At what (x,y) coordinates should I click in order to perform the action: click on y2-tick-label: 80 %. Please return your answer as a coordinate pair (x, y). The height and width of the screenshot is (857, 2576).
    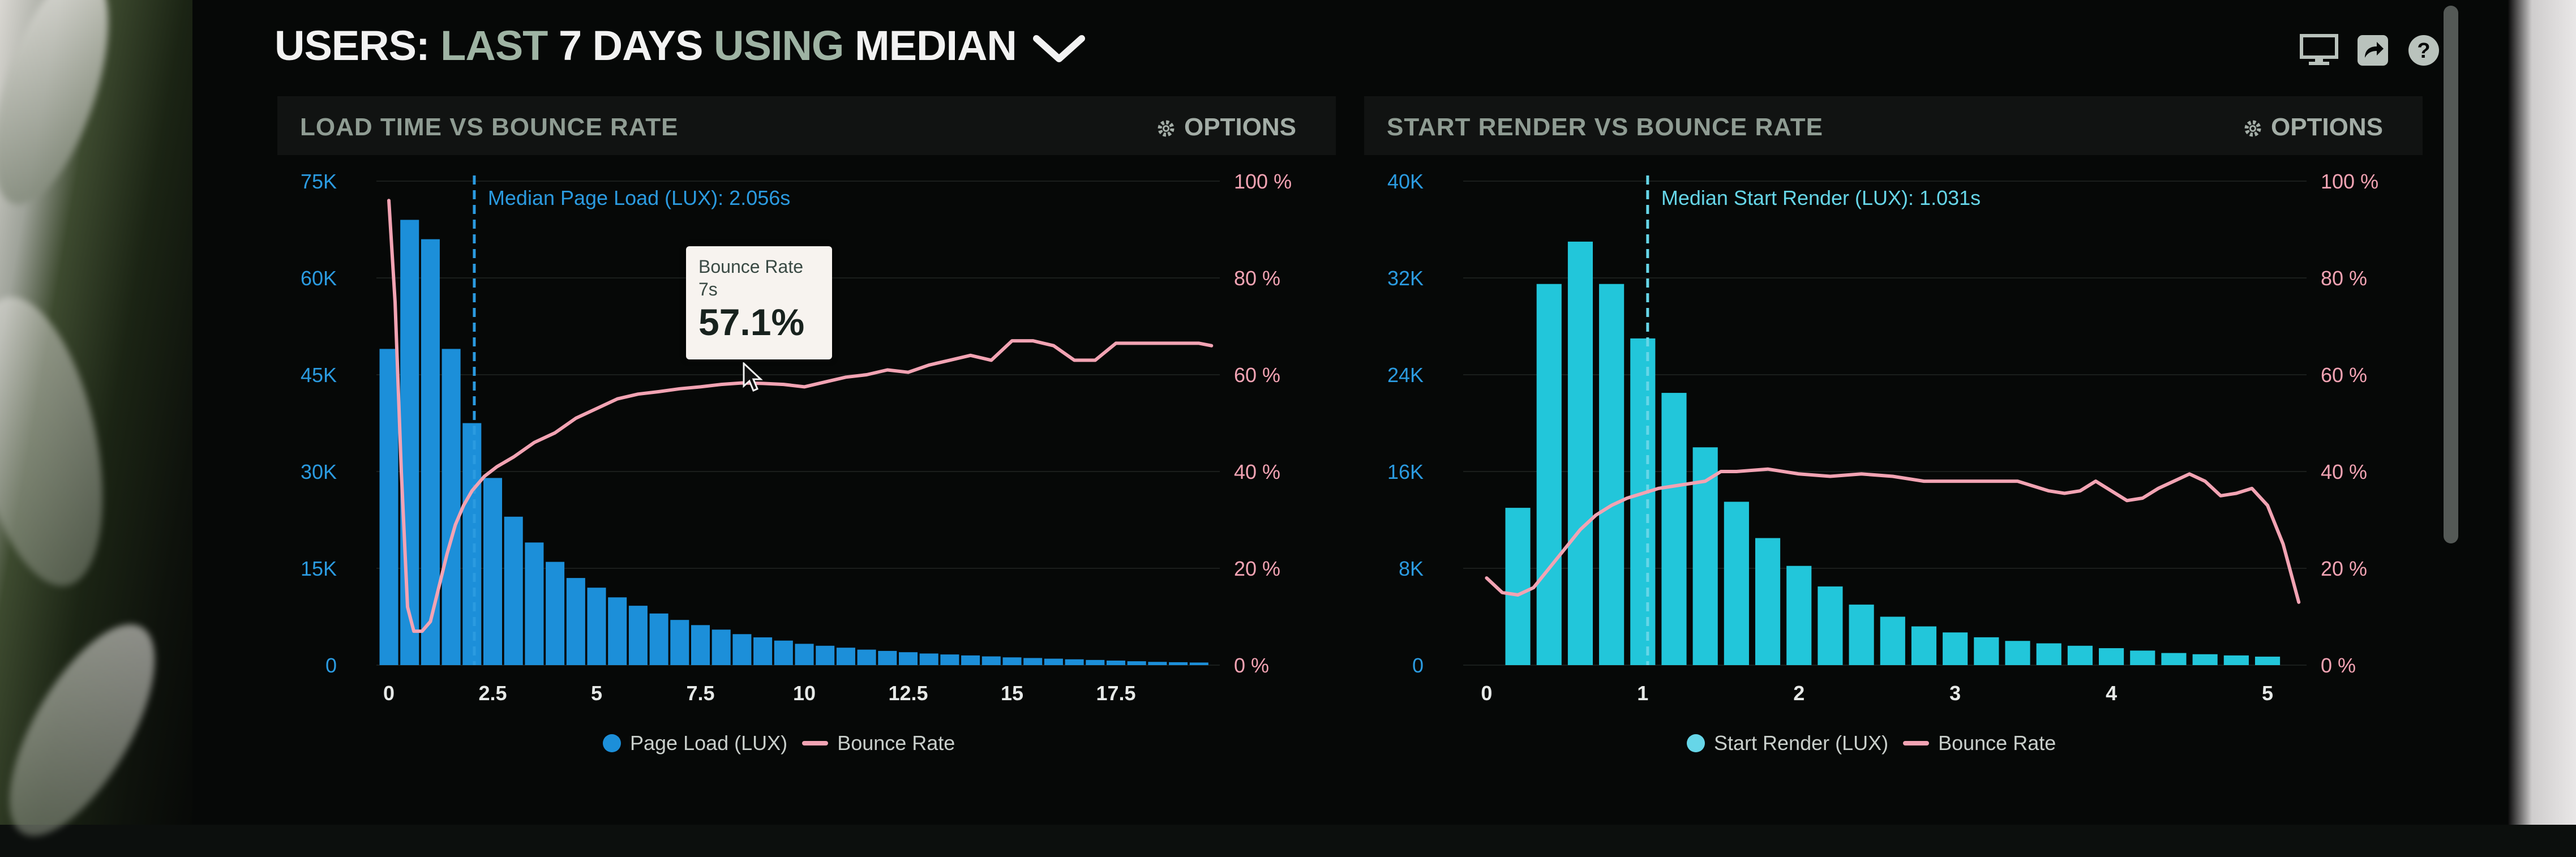
    Looking at the image, I should click on (2344, 278).